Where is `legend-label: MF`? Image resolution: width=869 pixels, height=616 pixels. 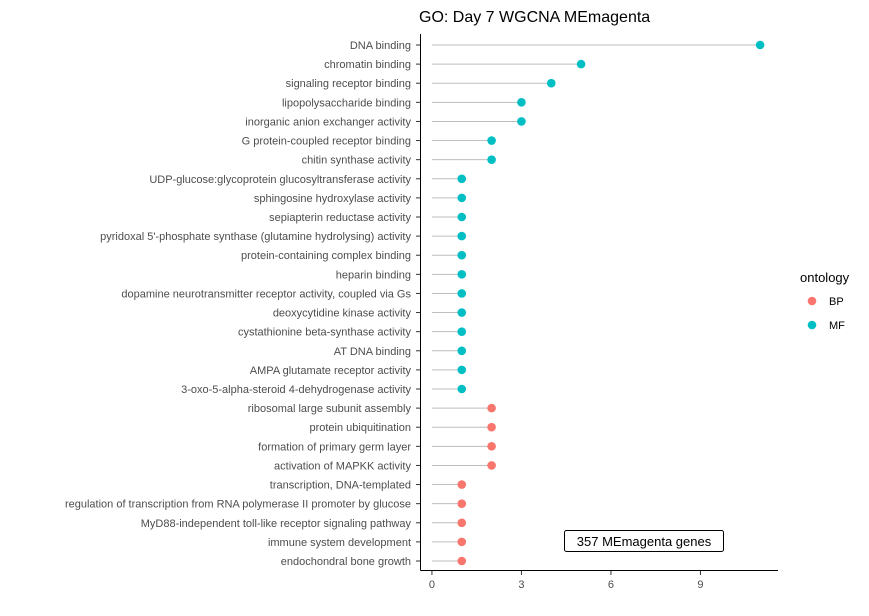
legend-label: MF is located at coordinates (837, 326).